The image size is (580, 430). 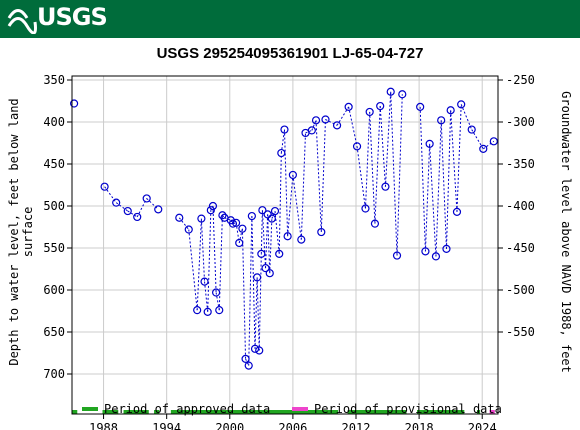 I want to click on legend-approved-swatch, so click(x=90, y=409).